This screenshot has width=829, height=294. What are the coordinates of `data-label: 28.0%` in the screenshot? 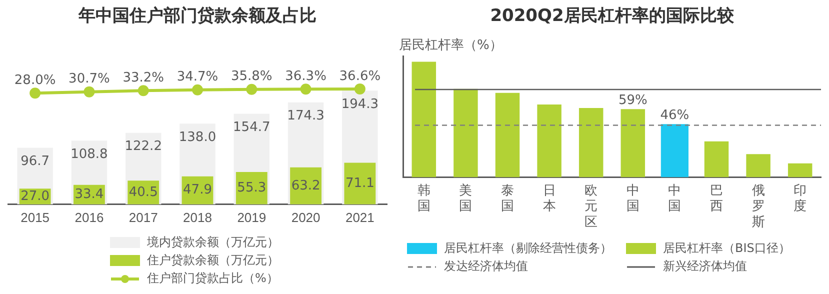 It's located at (35, 80).